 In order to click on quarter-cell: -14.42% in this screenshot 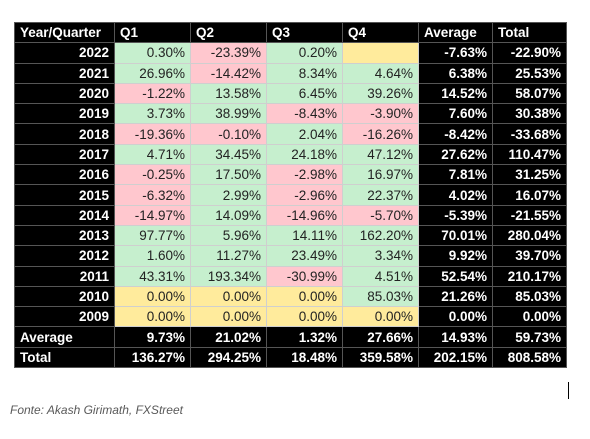, I will do `click(228, 73)`.